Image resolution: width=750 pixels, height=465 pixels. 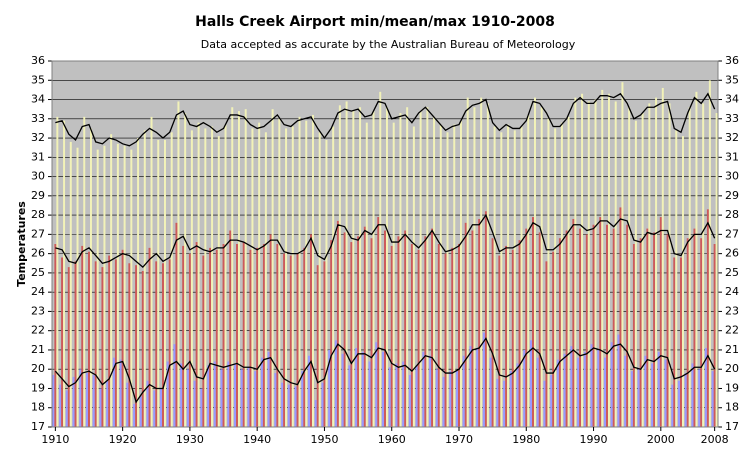 I want to click on y-tick-label: 33, so click(x=38, y=118).